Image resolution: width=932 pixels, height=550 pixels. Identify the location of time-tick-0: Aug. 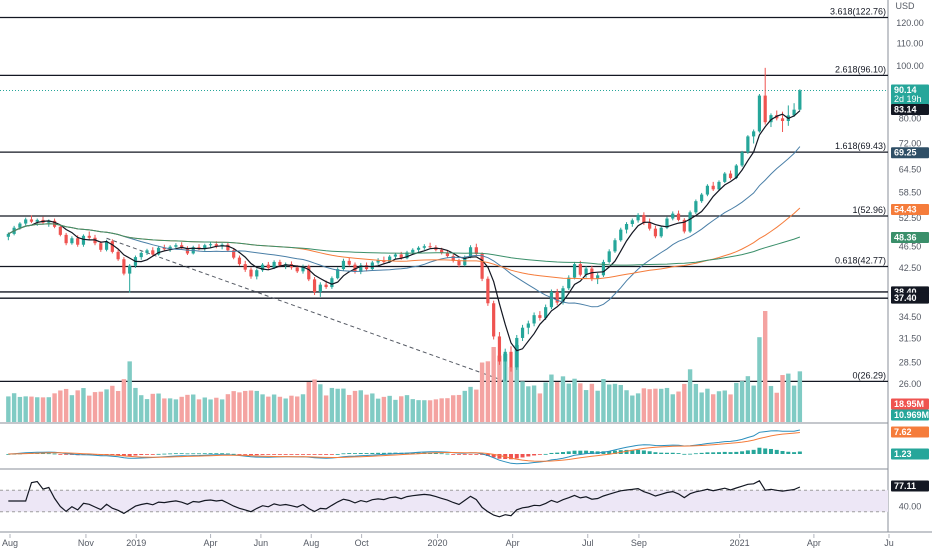
(10, 543).